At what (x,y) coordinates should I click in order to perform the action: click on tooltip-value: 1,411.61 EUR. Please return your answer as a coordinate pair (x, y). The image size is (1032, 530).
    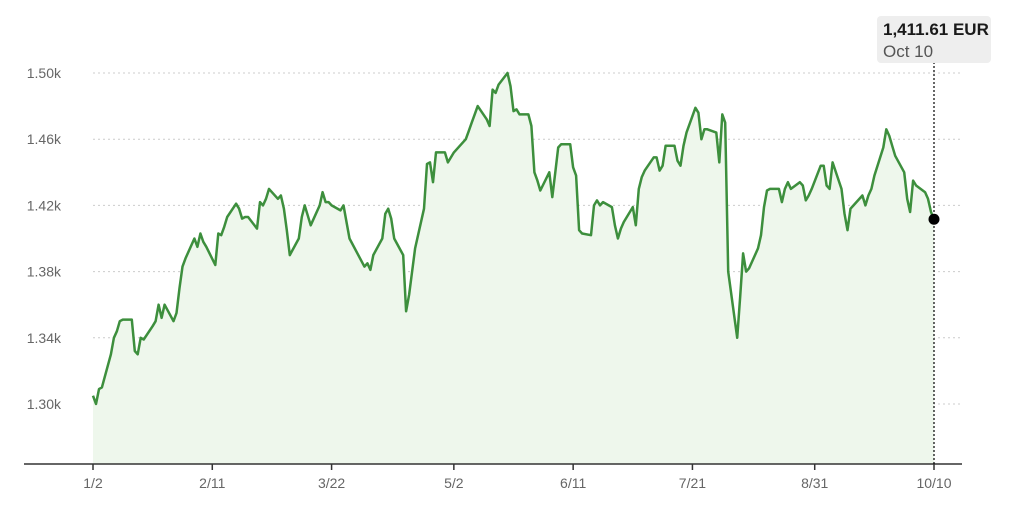
    Looking at the image, I should click on (936, 29).